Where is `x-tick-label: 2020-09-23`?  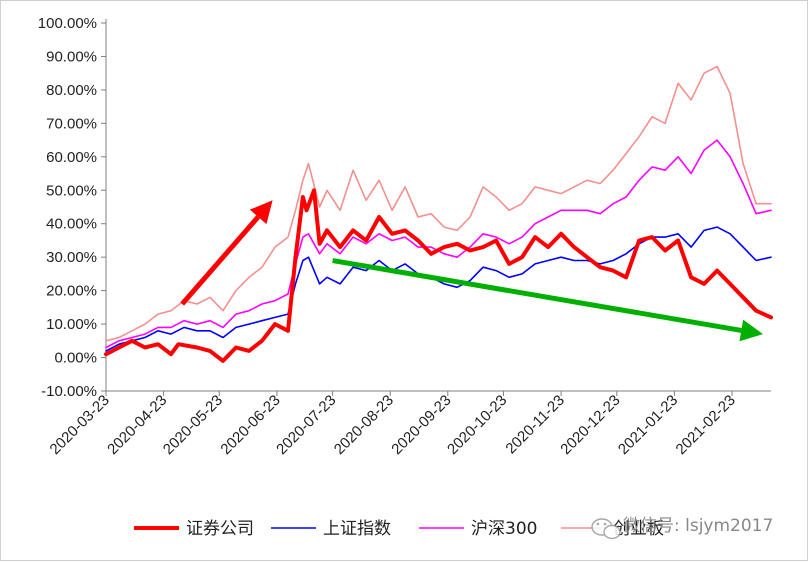
x-tick-label: 2020-09-23 is located at coordinates (421, 425).